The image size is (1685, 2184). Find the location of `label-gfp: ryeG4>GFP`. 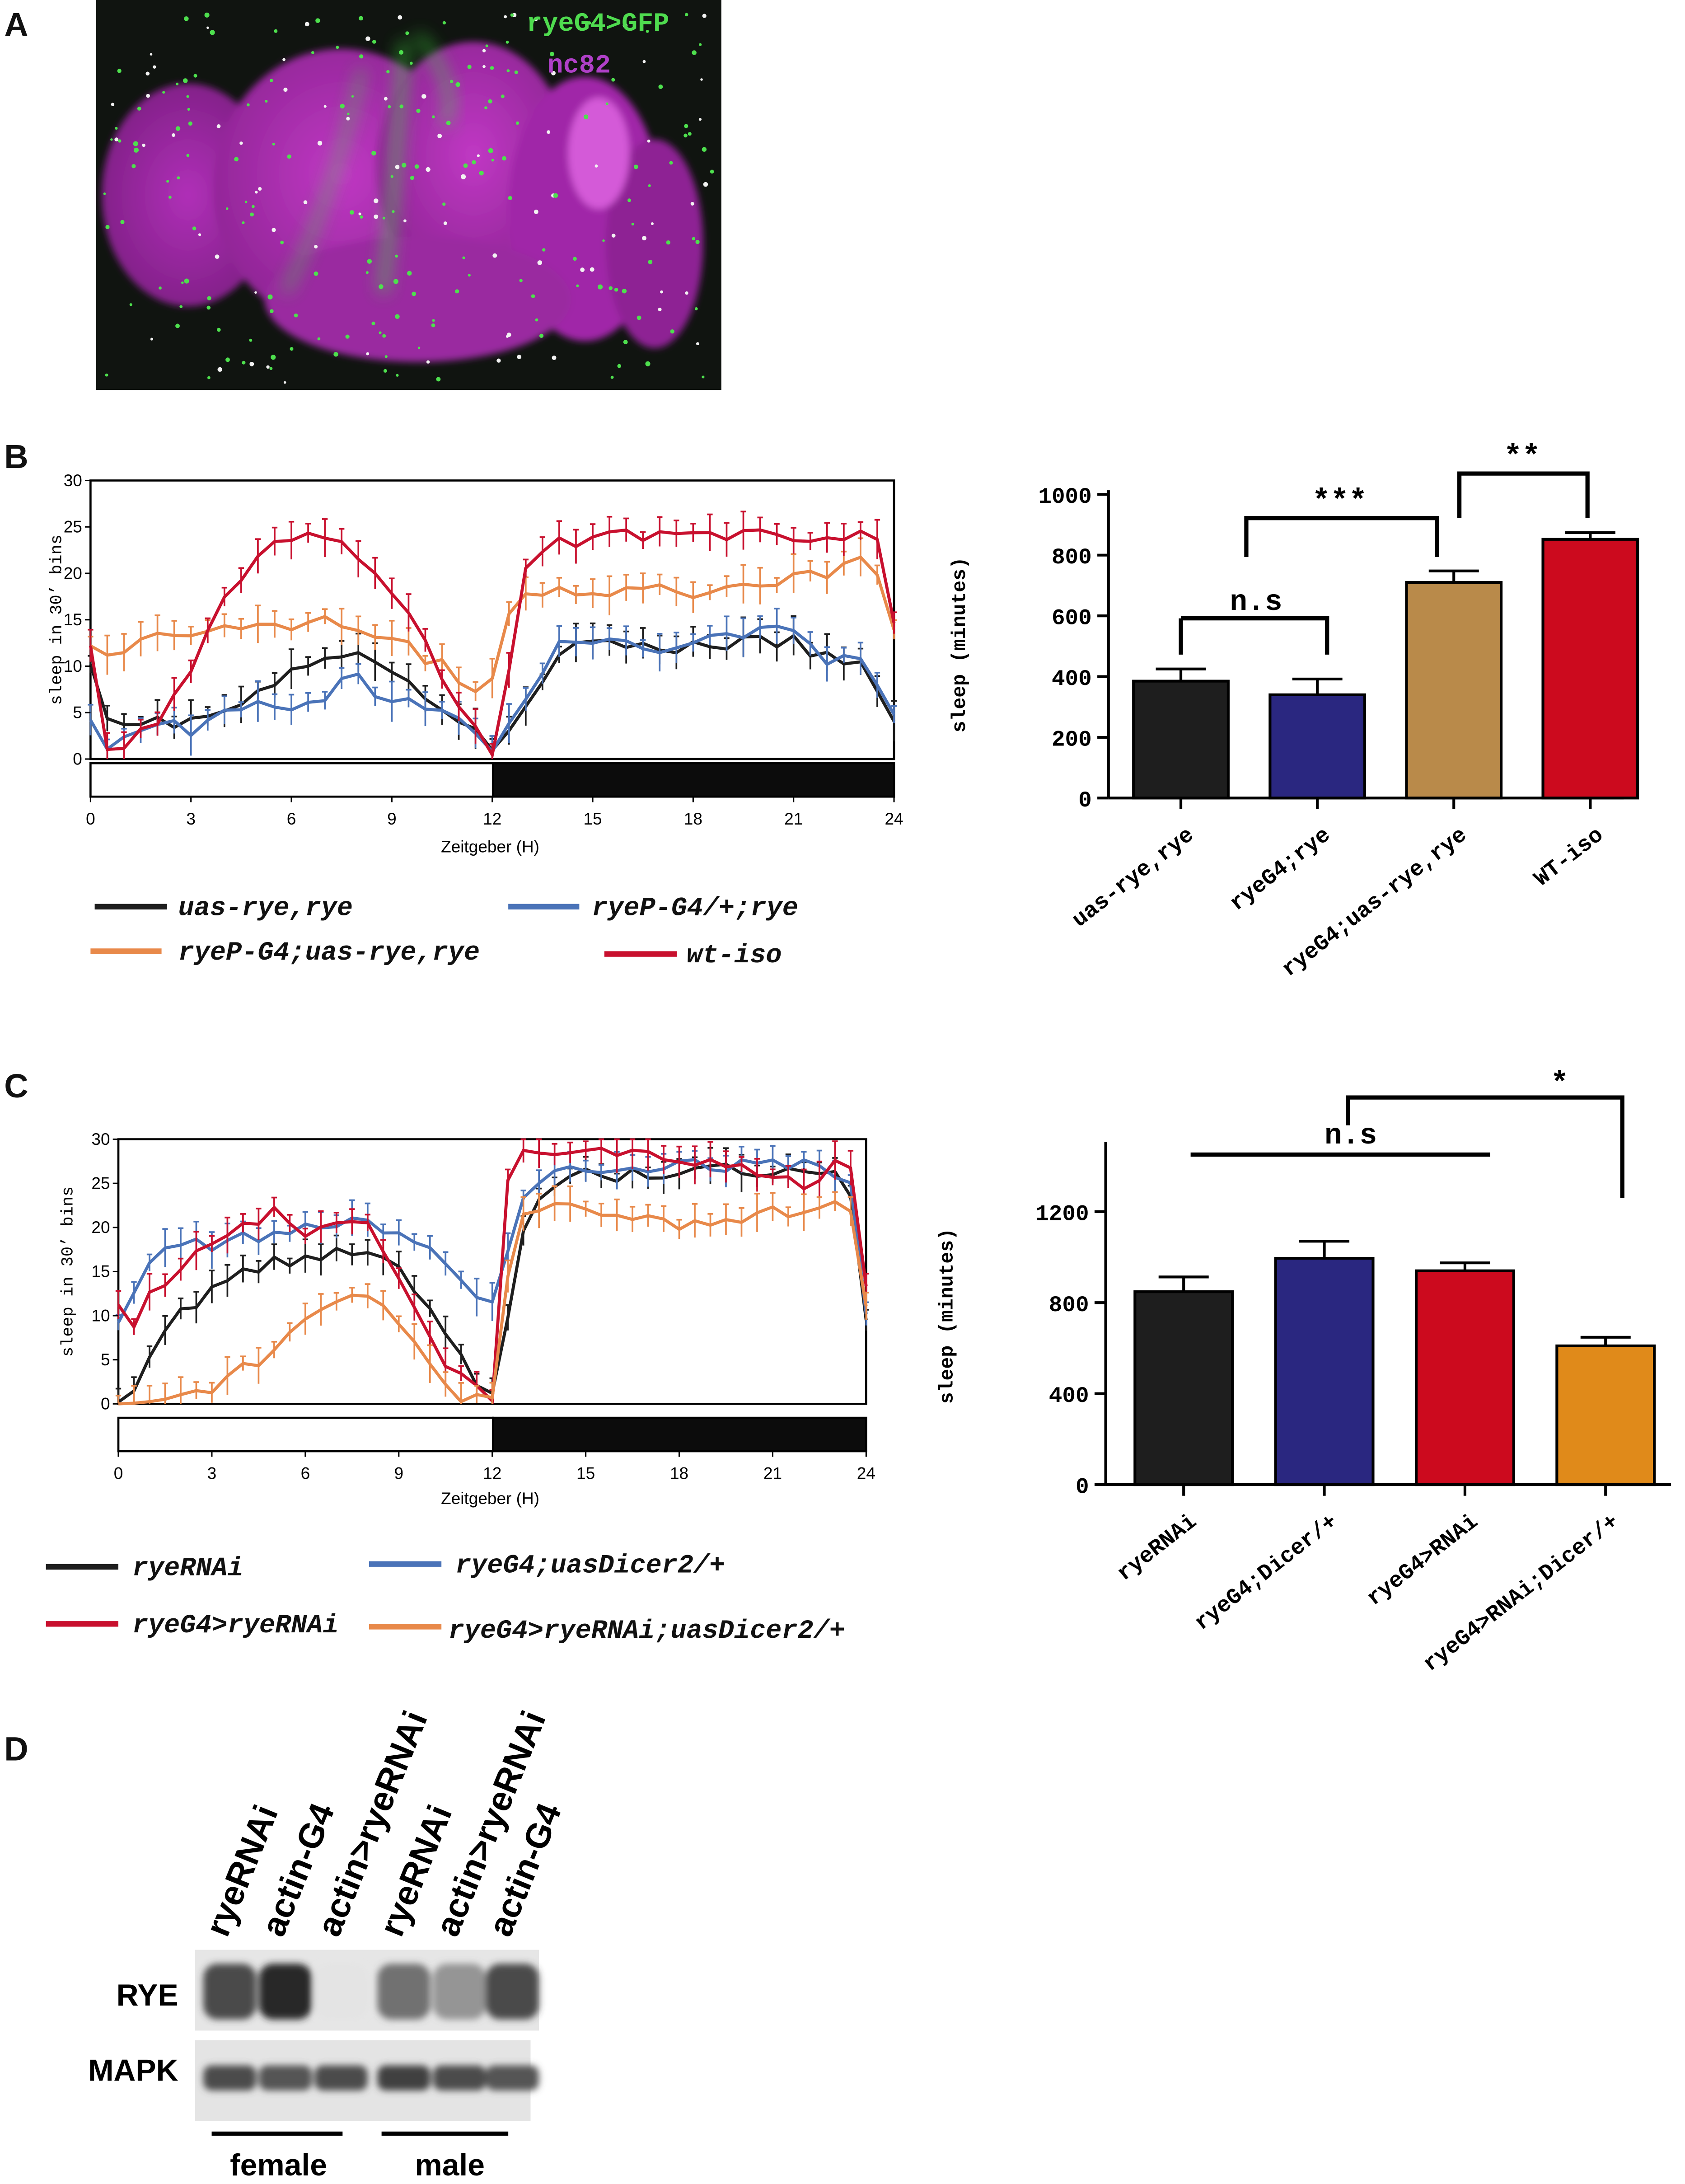

label-gfp: ryeG4>GFP is located at coordinates (597, 24).